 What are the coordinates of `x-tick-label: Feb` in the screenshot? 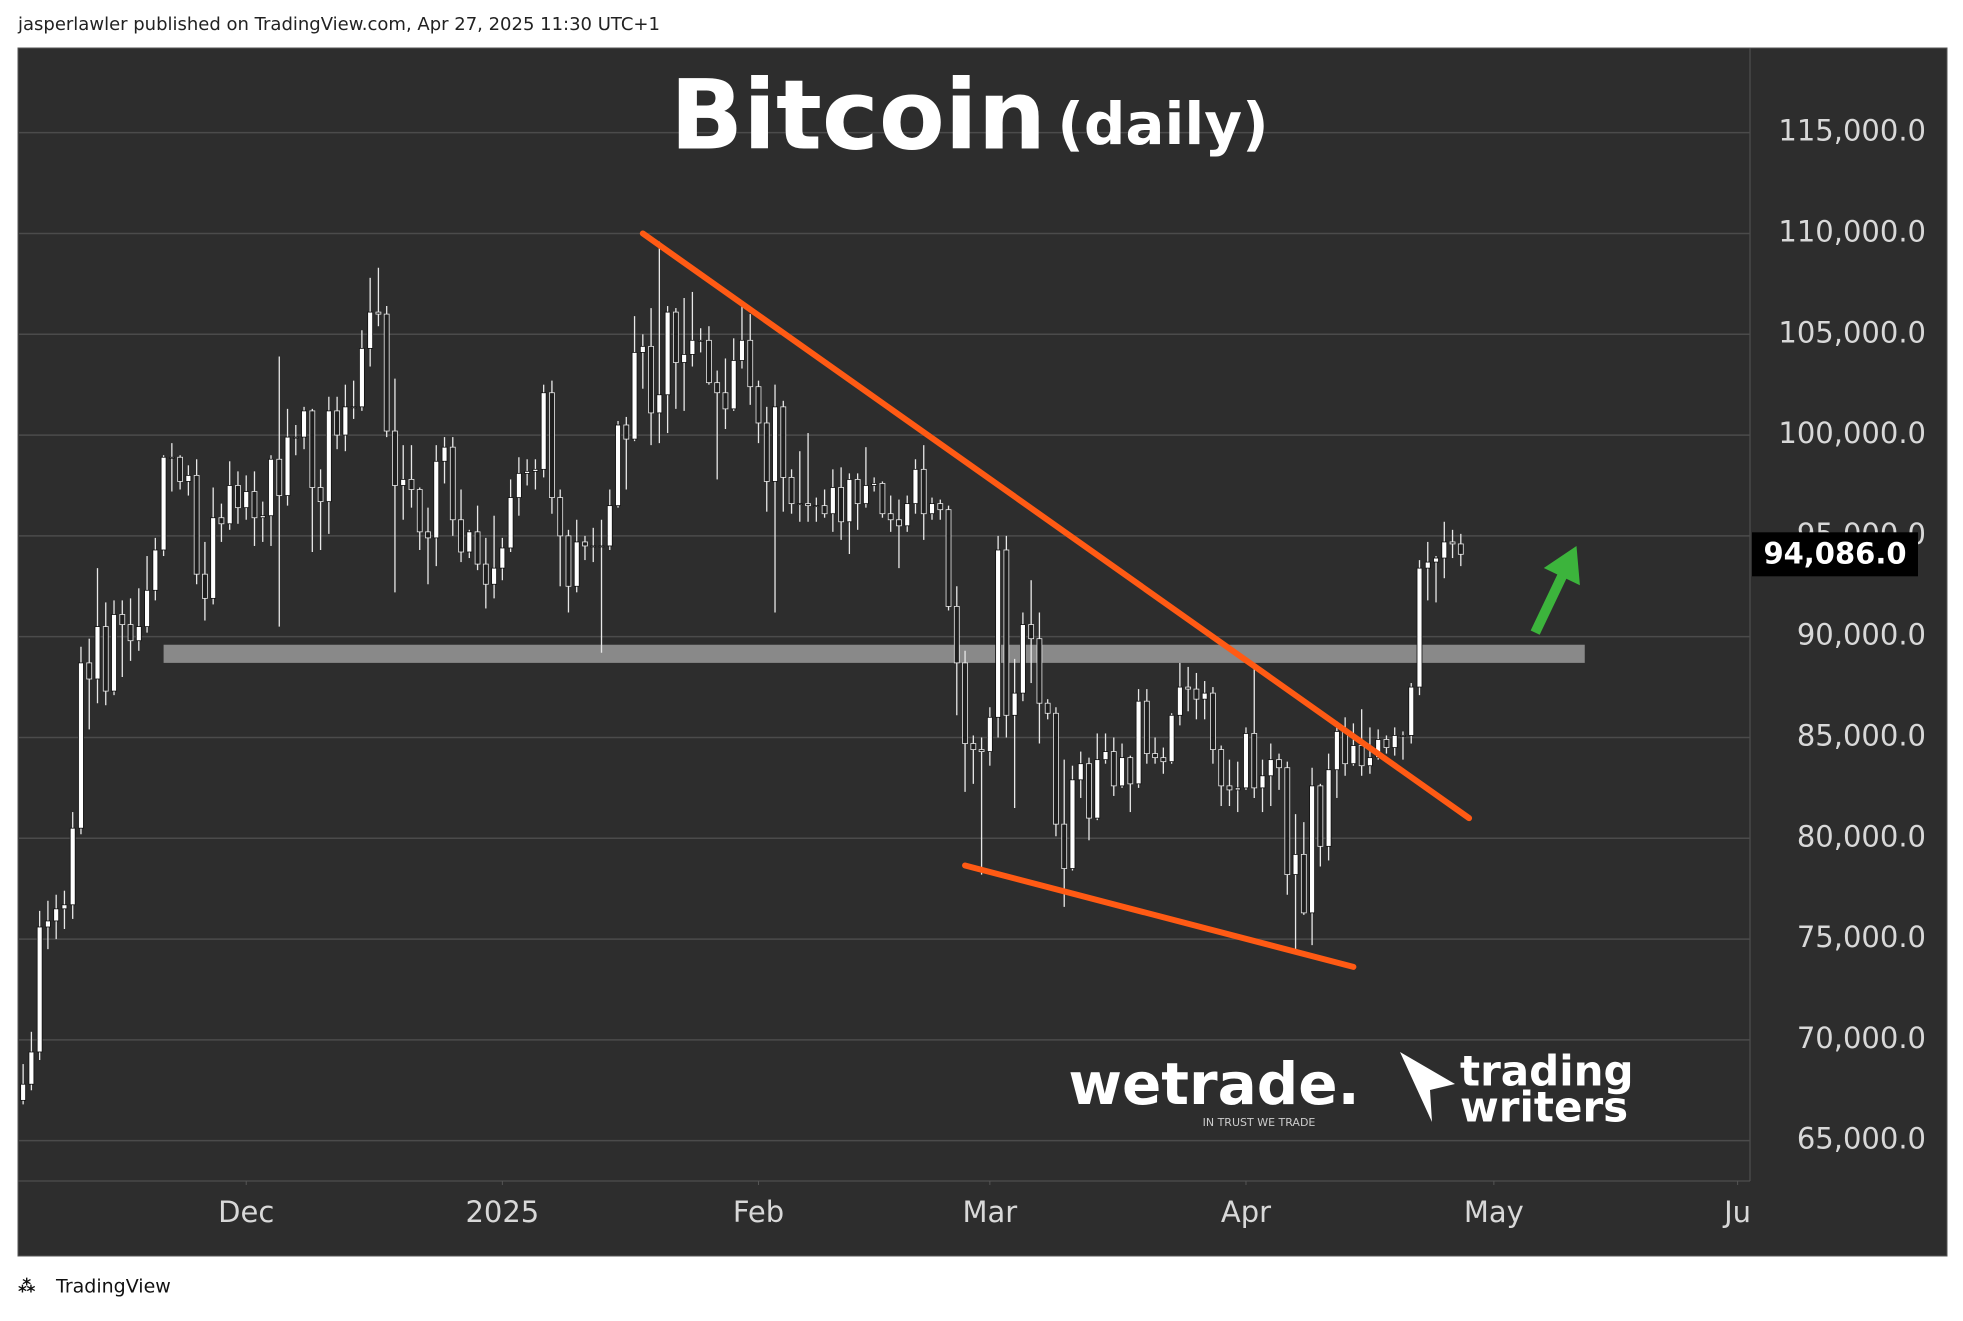 It's located at (758, 1212).